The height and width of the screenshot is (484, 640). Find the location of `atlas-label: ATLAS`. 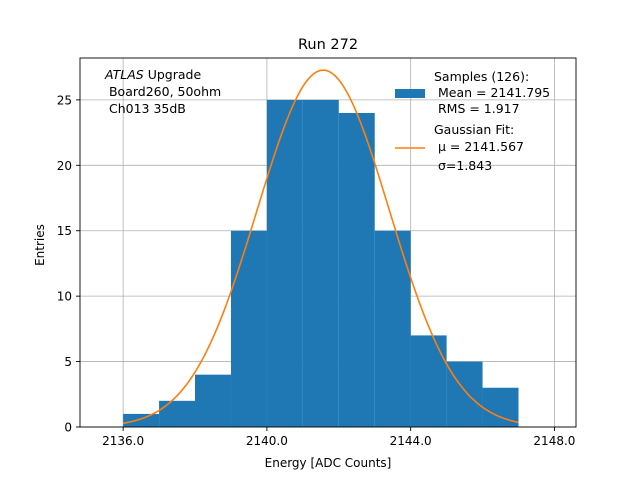

atlas-label: ATLAS is located at coordinates (124, 74).